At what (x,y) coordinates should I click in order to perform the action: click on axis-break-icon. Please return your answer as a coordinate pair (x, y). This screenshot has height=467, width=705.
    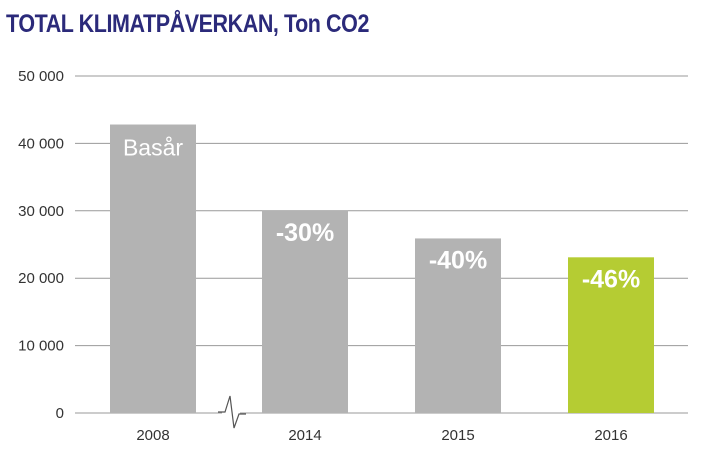
    Looking at the image, I should click on (232, 412).